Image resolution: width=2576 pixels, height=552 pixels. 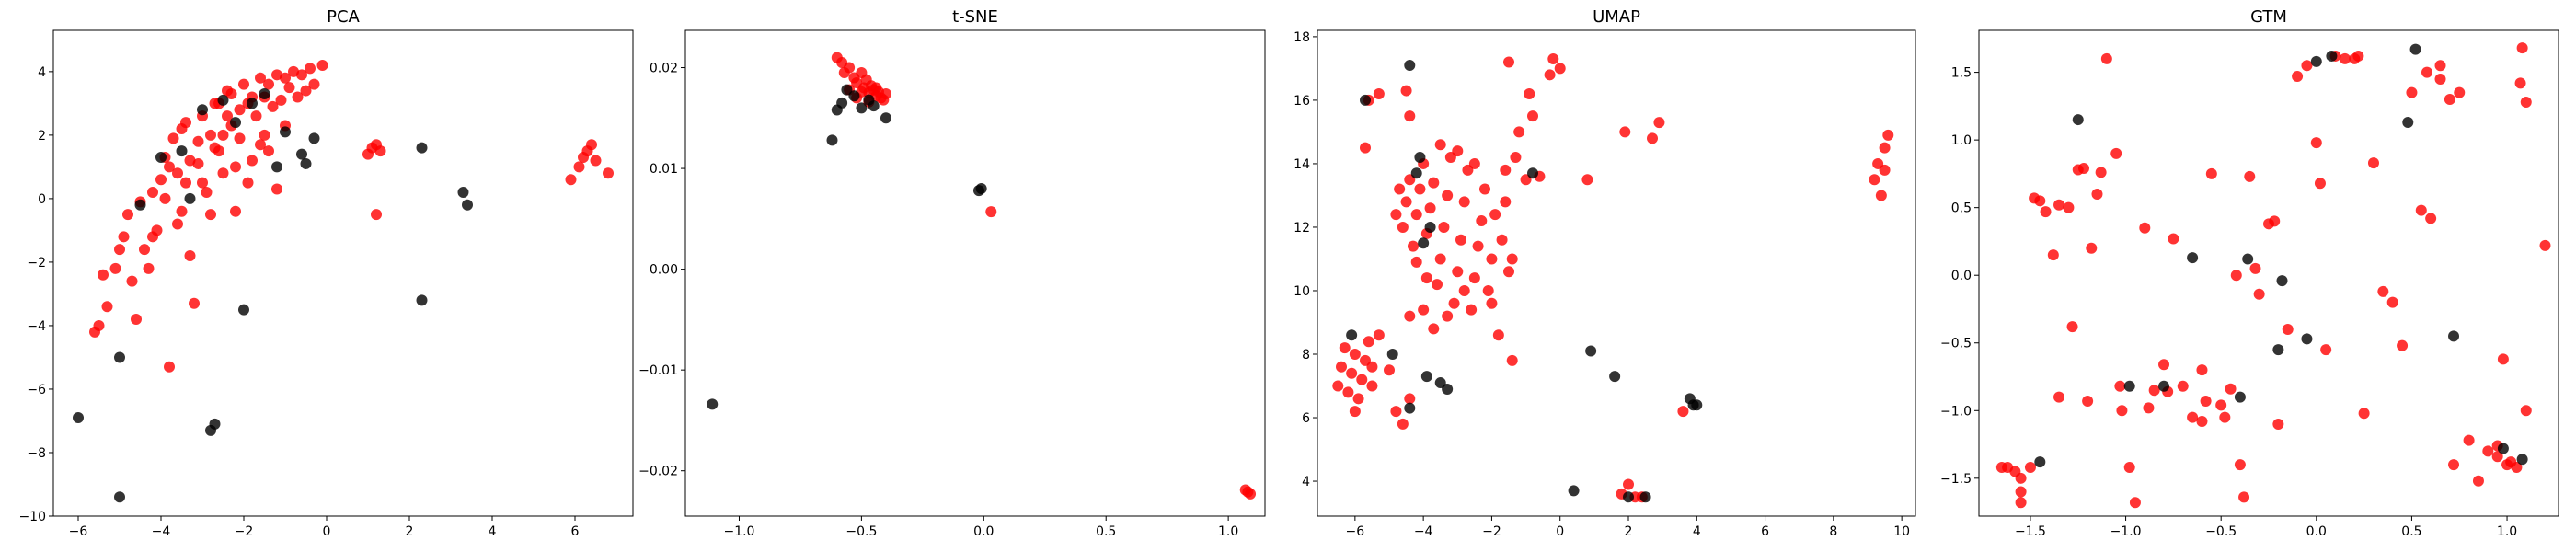 I want to click on tsne-xtick-label: 1.0, so click(x=1228, y=531).